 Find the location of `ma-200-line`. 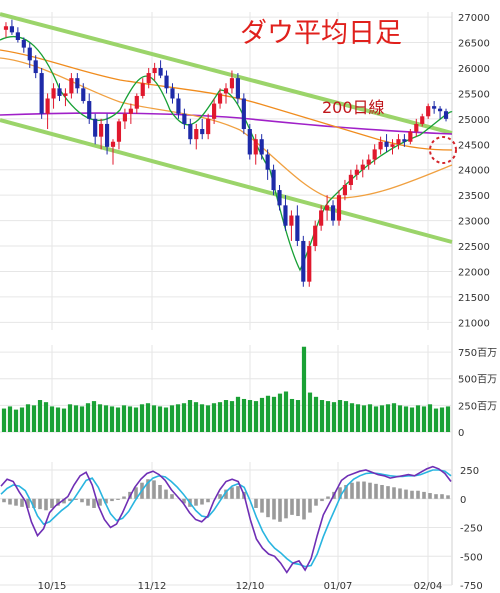

ma-200-line is located at coordinates (226, 123).